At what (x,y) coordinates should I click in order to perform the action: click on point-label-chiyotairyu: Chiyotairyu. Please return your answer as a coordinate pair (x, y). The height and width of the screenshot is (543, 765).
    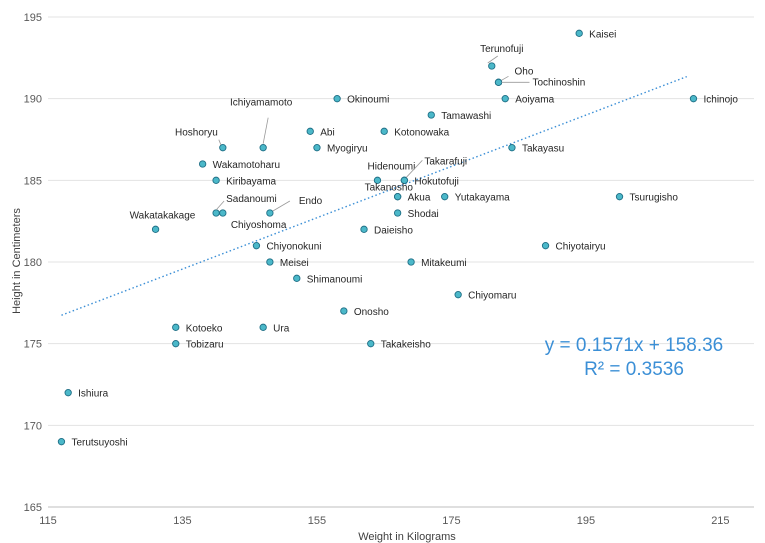
    Looking at the image, I should click on (581, 247).